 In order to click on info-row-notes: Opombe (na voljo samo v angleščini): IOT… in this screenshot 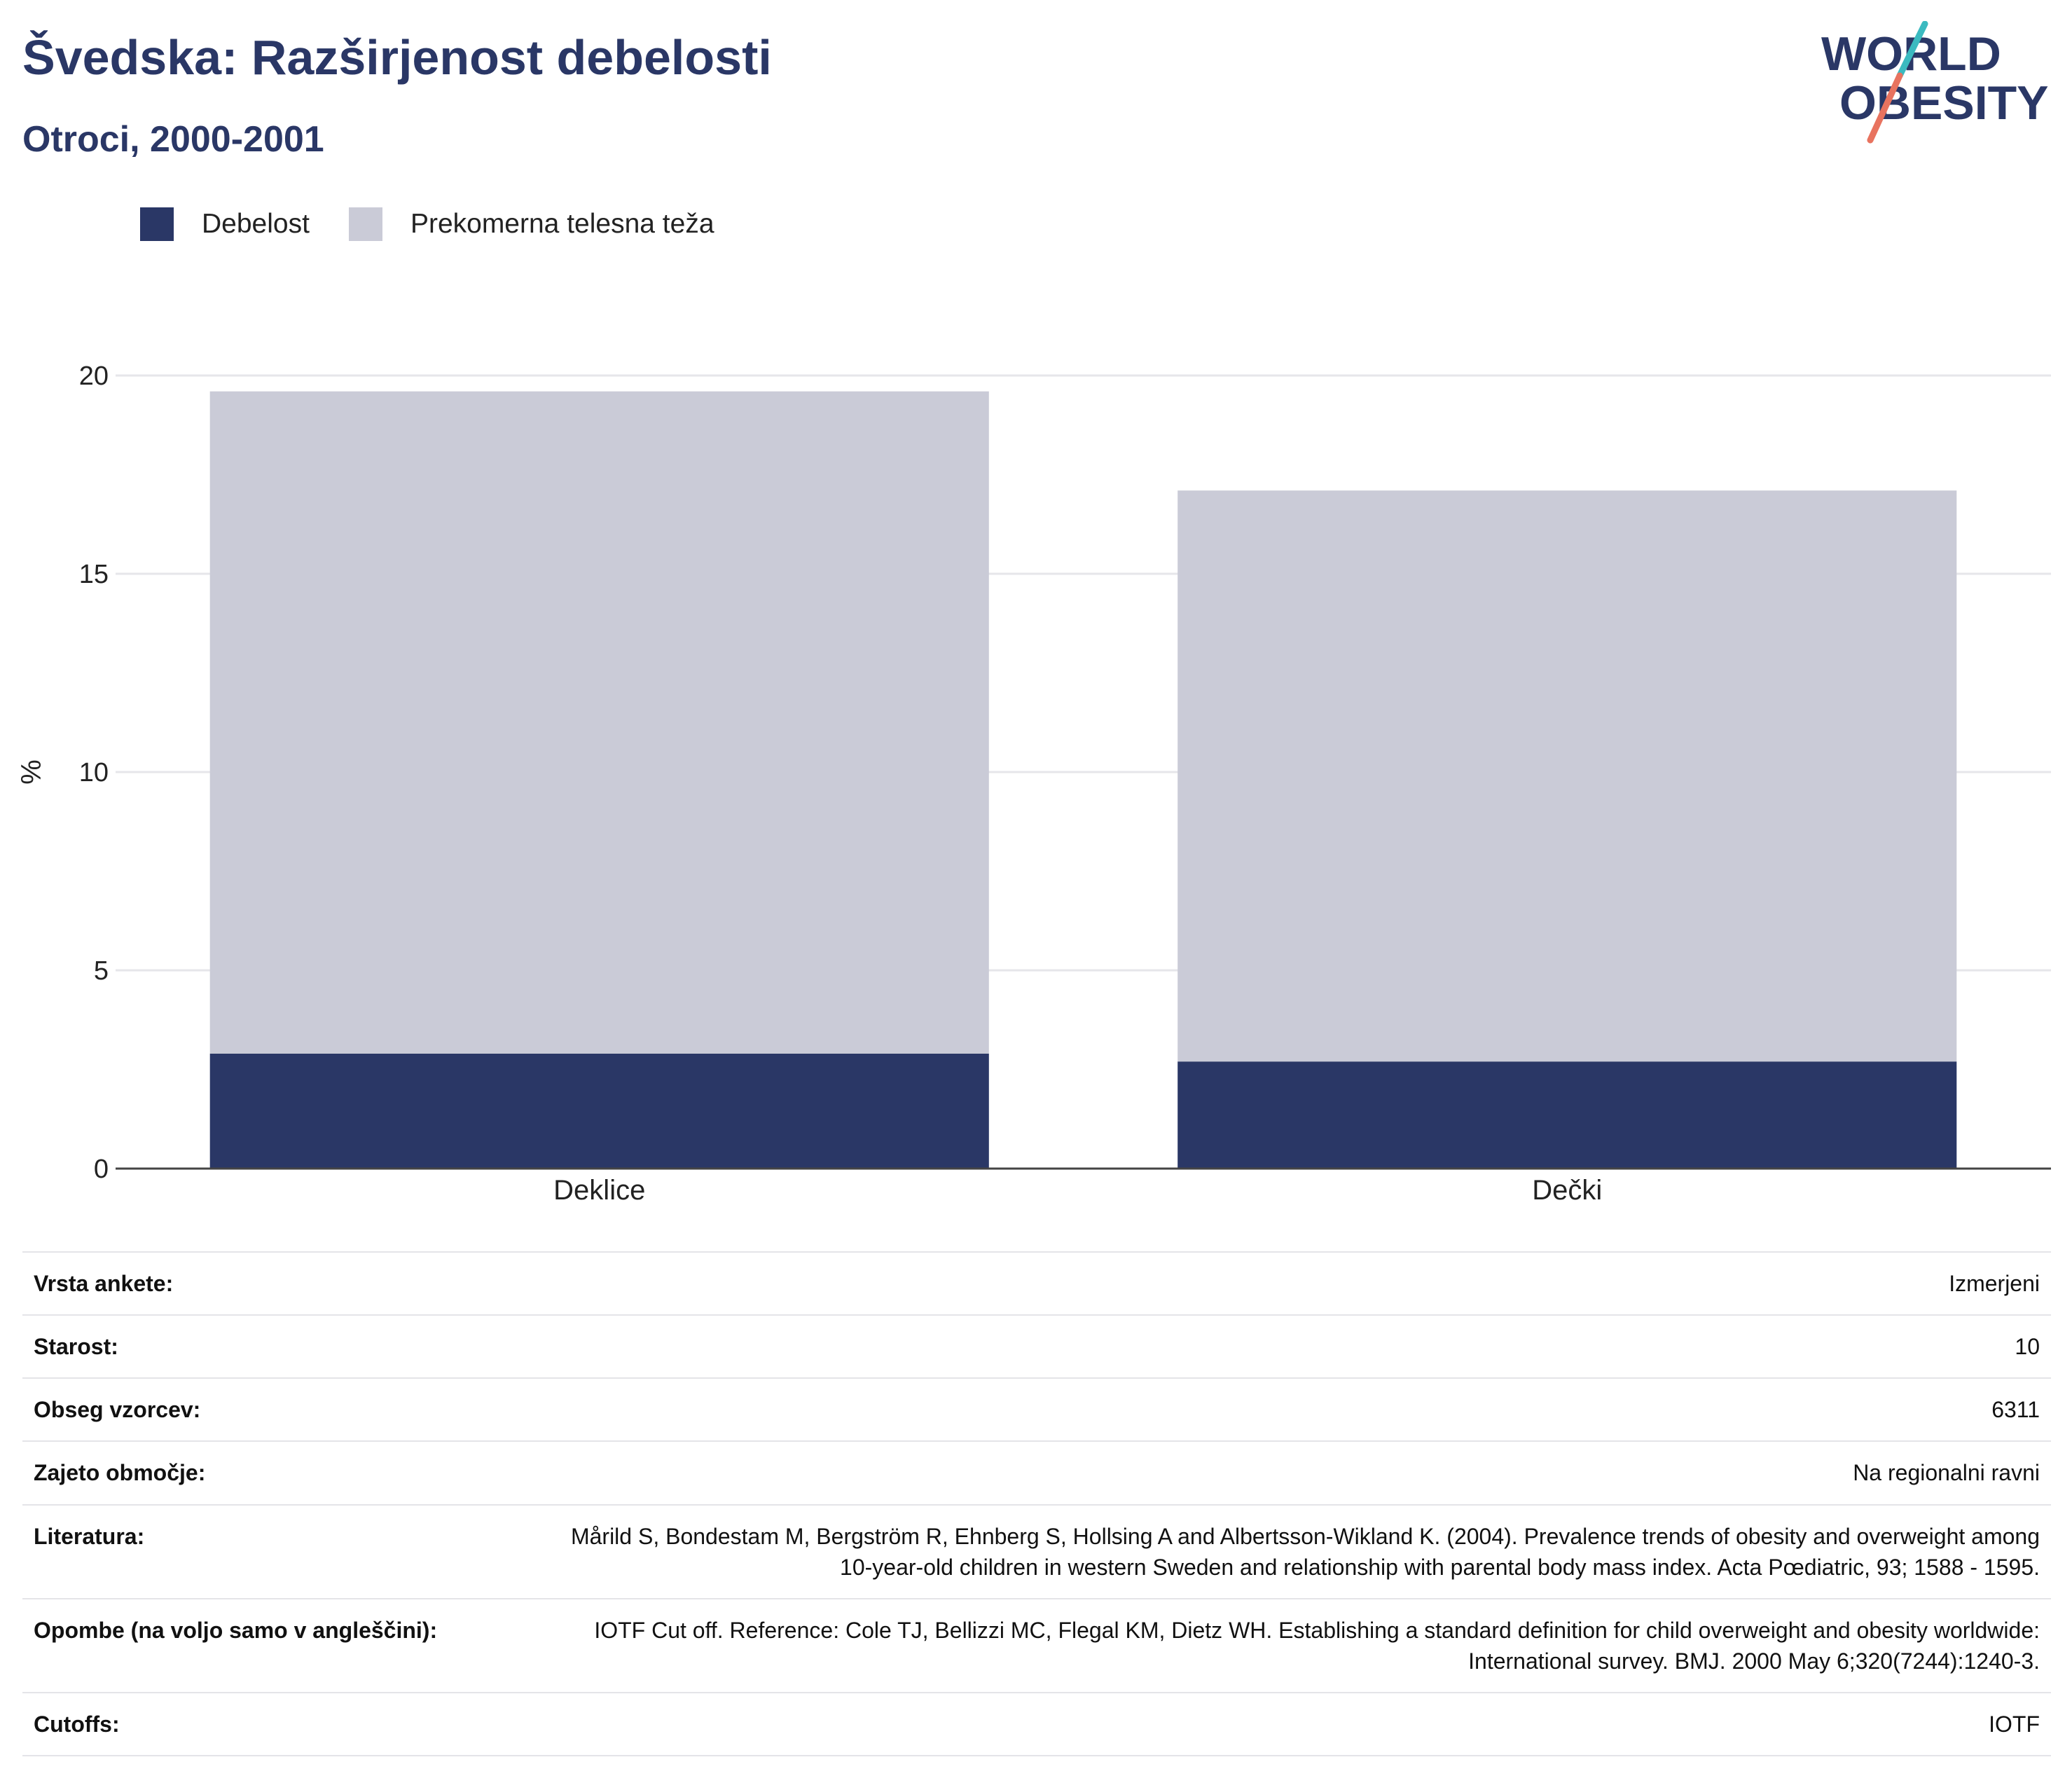, I will do `click(1037, 1645)`.